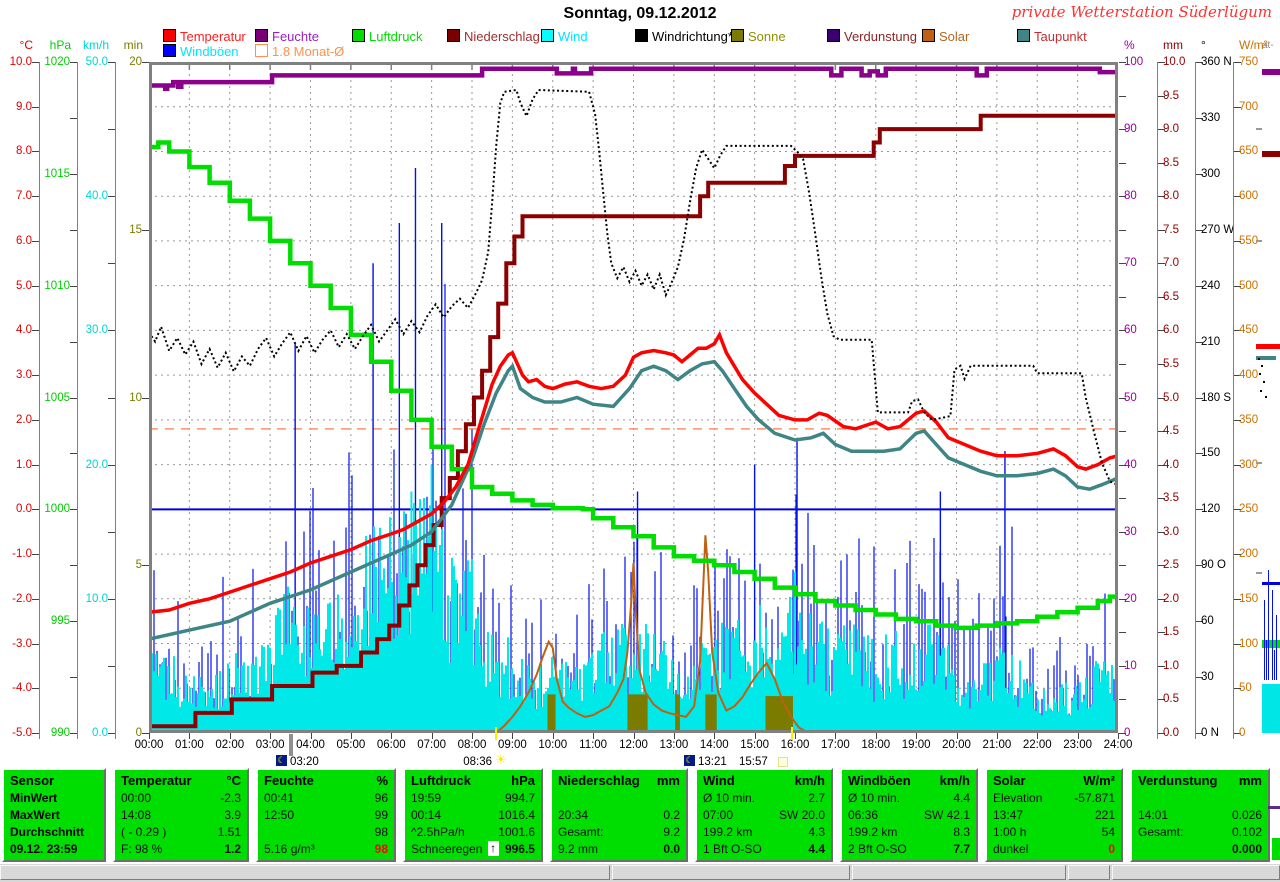  I want to click on axis-label-km/h: 0.0, so click(100, 733).